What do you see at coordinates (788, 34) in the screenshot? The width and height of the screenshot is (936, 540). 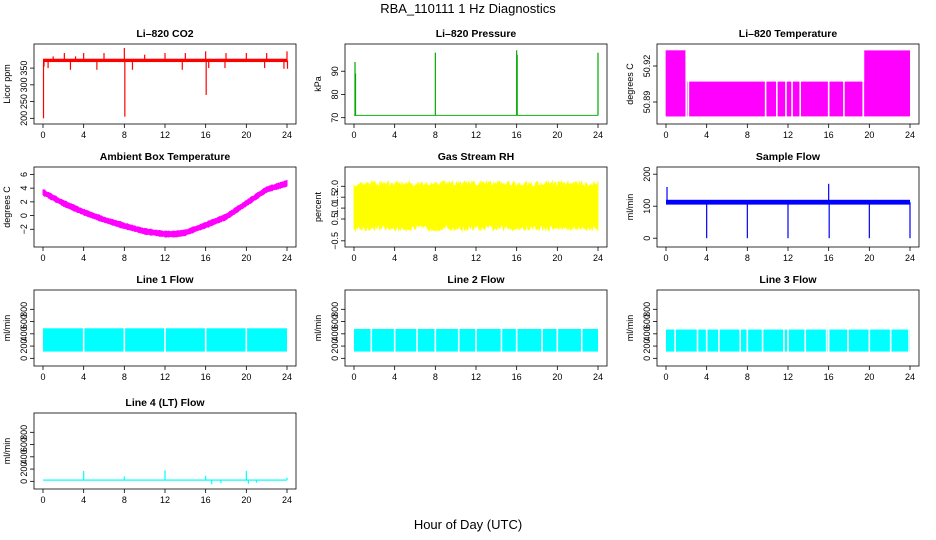 I see `panel-title: Li–820 Temperature` at bounding box center [788, 34].